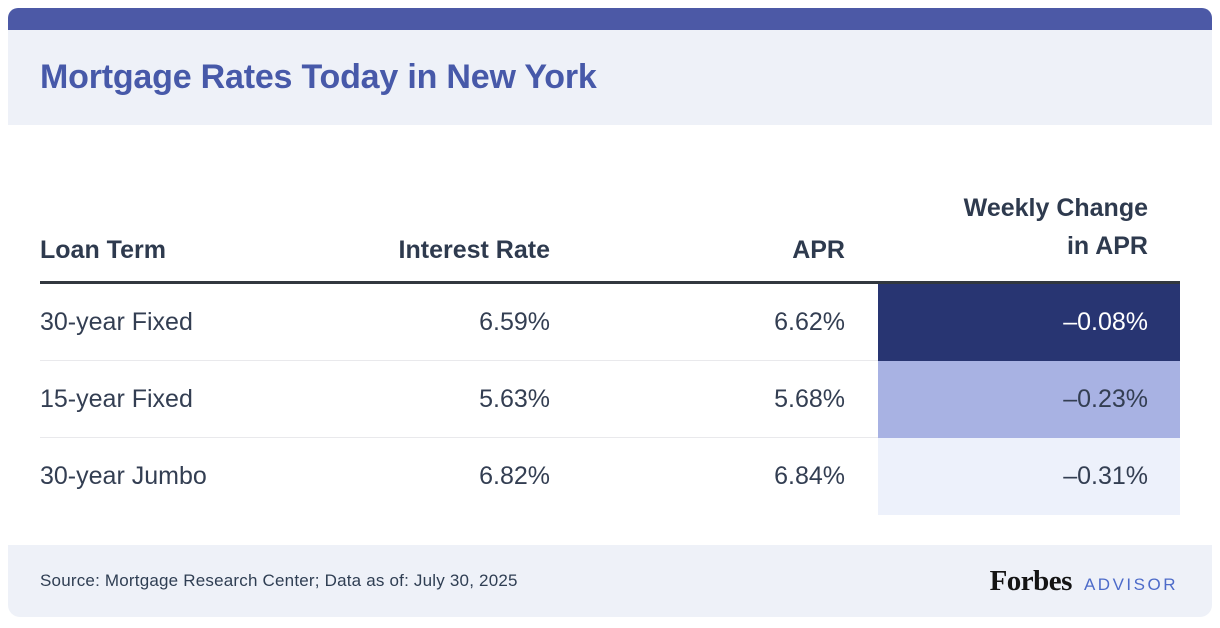  I want to click on column-header-loan-term: Loan Term, so click(180, 227).